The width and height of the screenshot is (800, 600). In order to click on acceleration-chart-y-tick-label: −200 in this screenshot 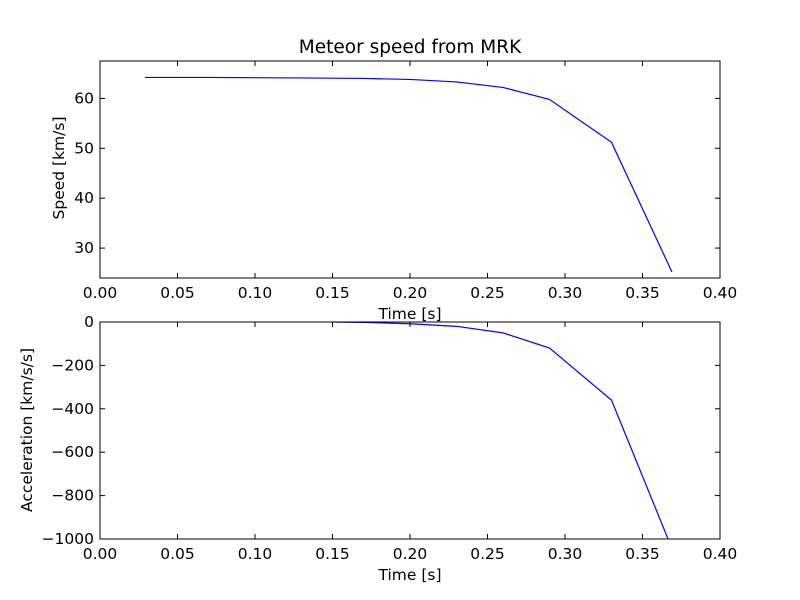, I will do `click(72, 365)`.